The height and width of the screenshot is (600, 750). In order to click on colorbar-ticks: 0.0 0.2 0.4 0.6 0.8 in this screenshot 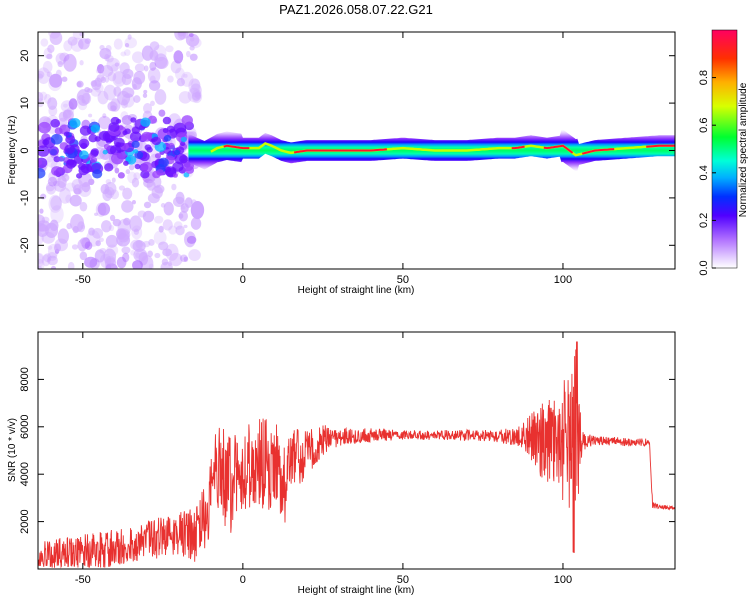, I will do `click(707, 173)`.